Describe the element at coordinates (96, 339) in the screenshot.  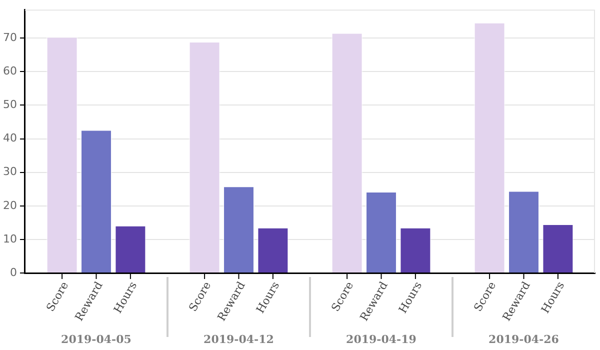
I see `x-tick-label: 2019-04-05` at that location.